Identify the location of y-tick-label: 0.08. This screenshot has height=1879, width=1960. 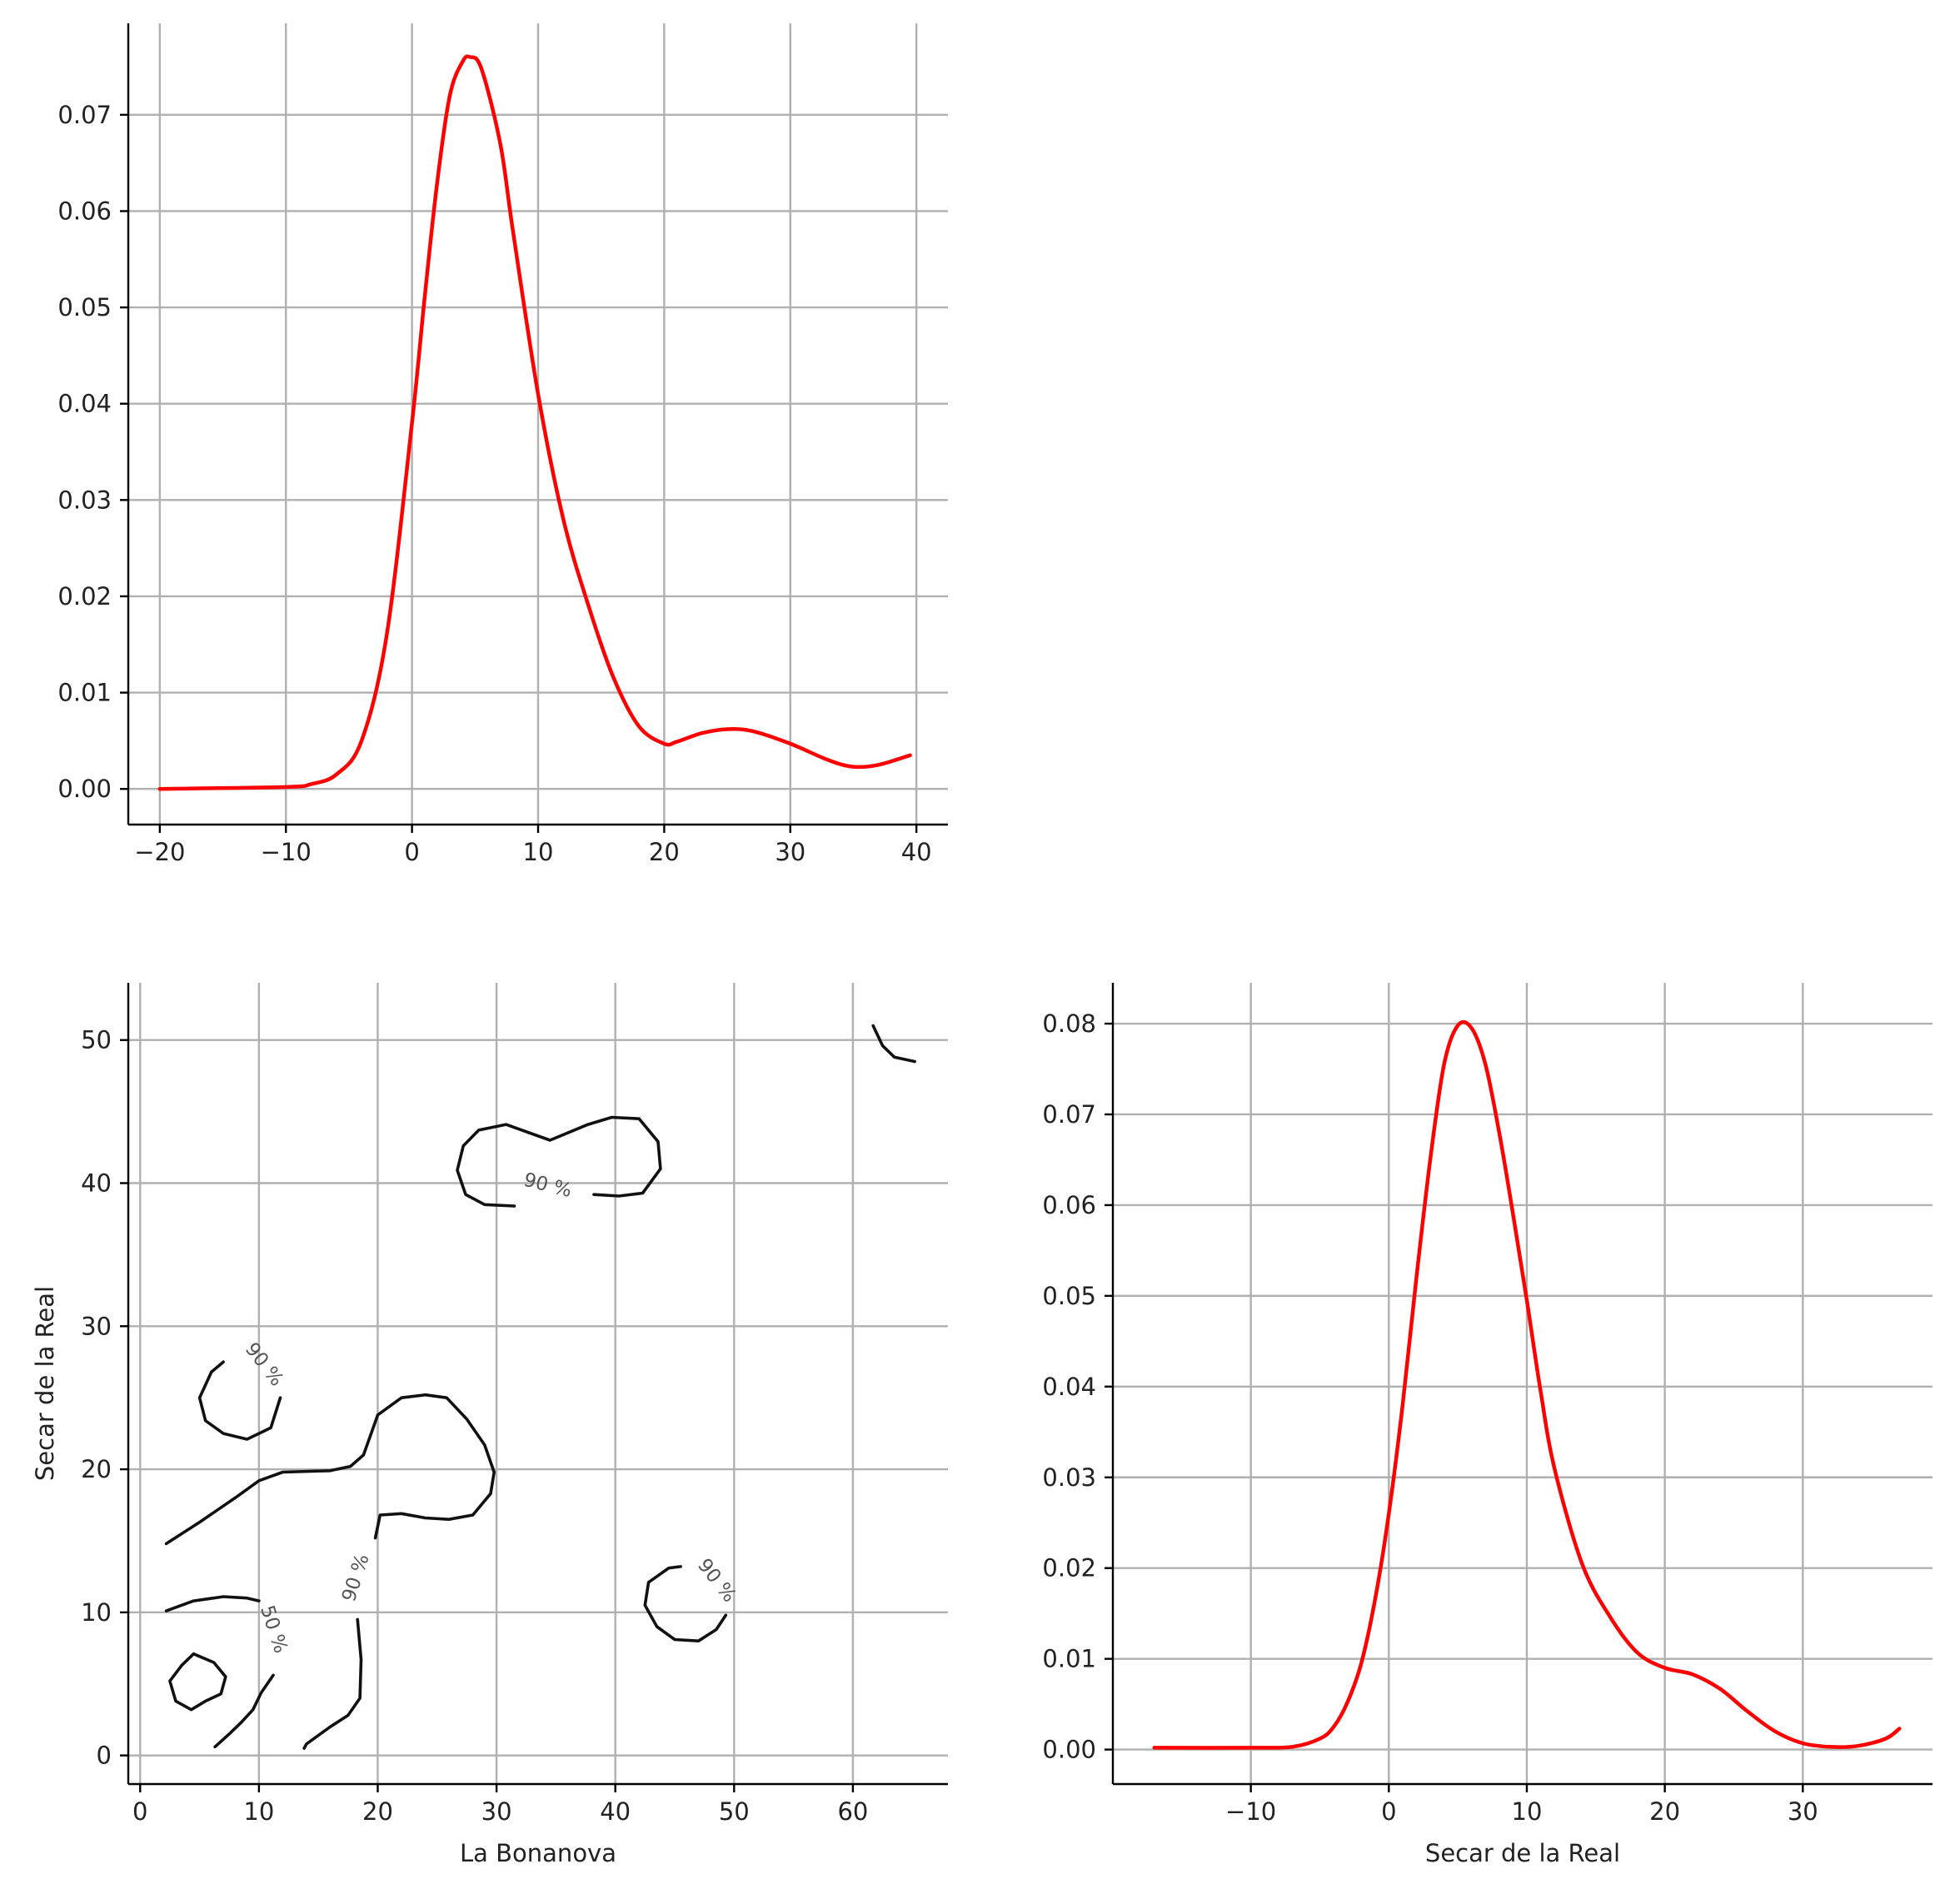
(1069, 1023).